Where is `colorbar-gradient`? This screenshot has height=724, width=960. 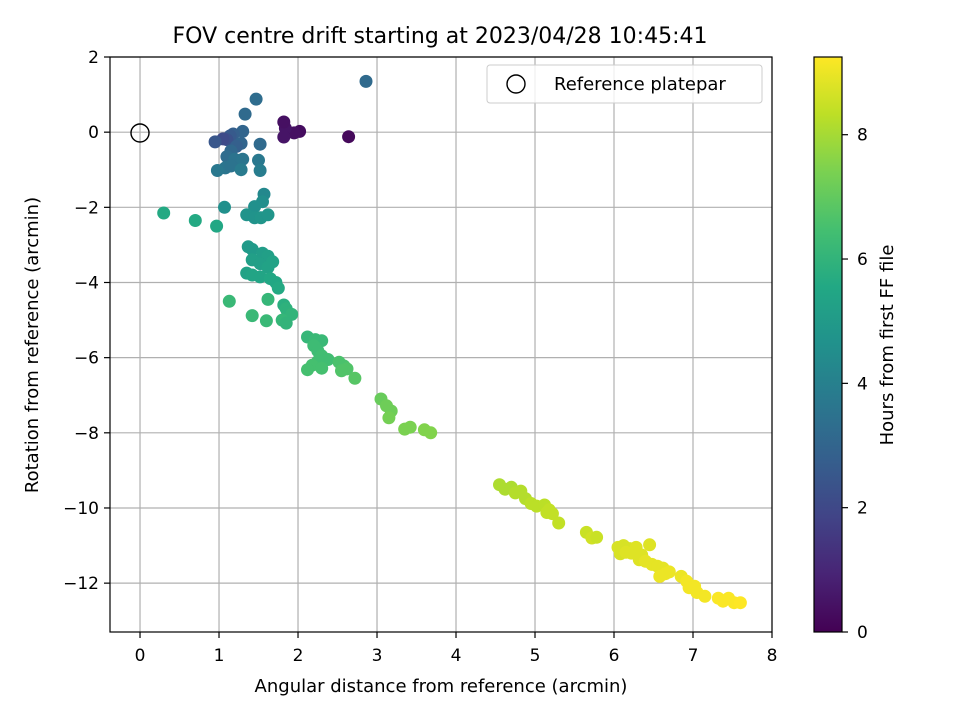 colorbar-gradient is located at coordinates (828, 344).